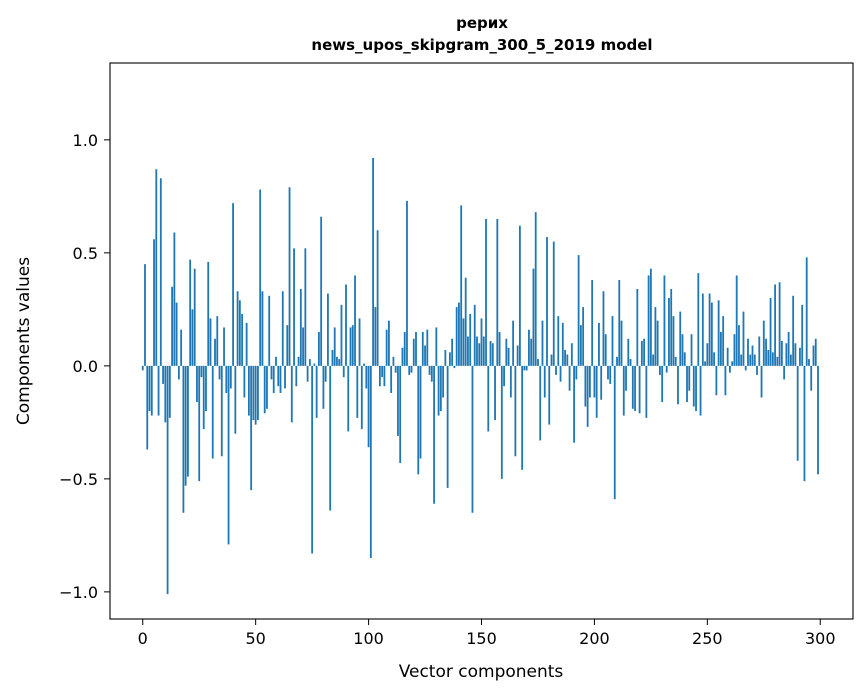 The height and width of the screenshot is (696, 867). Describe the element at coordinates (487, 633) in the screenshot. I see `x-axis: 0 50 100 150 200 250 300` at that location.